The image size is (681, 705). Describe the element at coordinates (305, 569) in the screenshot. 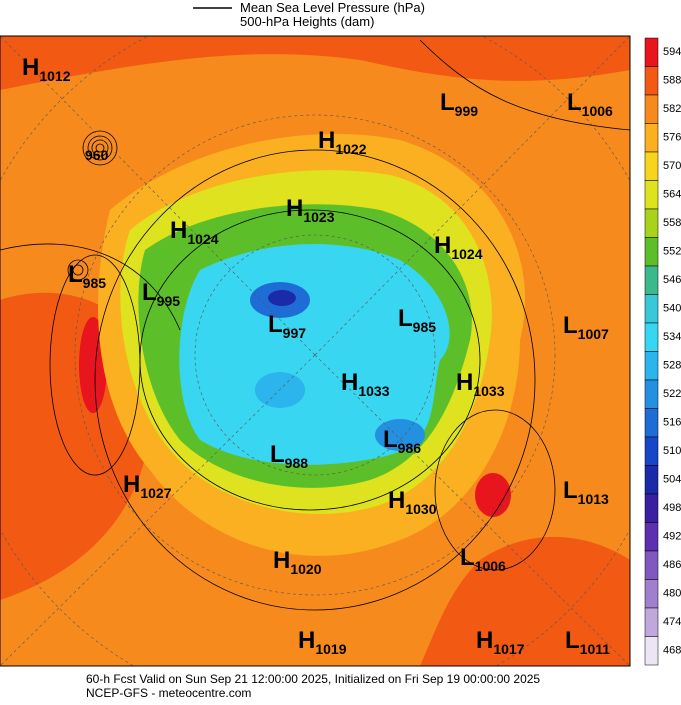

I see `center-value: 1020` at that location.